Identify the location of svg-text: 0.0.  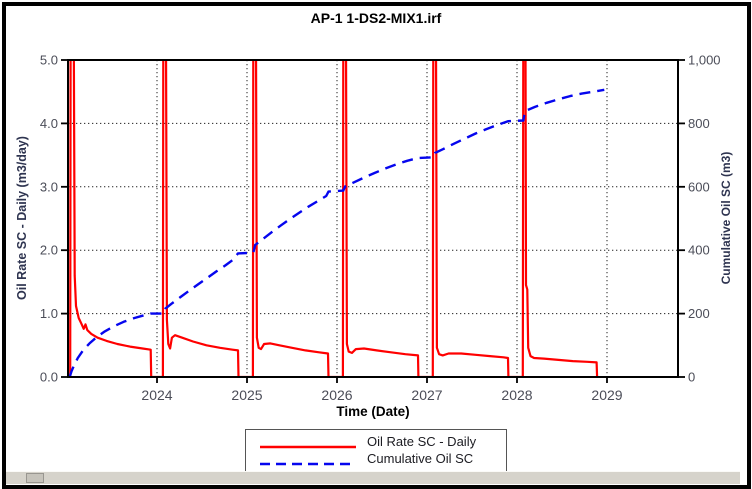
(49, 377).